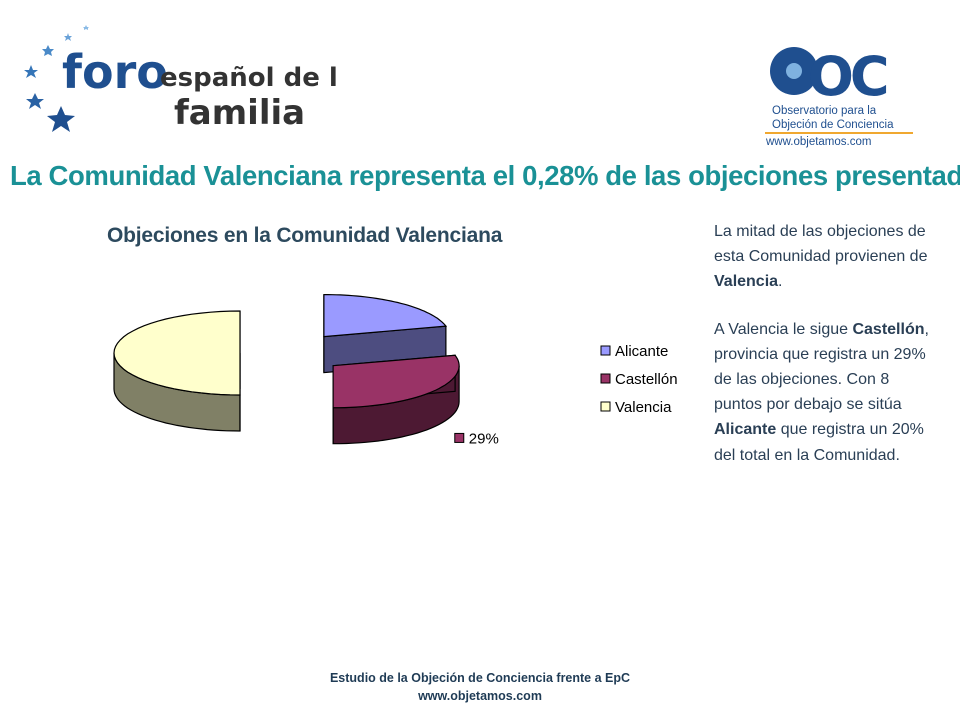 Image resolution: width=960 pixels, height=720 pixels. Describe the element at coordinates (115, 72) in the screenshot. I see `logo-foro: foro` at that location.